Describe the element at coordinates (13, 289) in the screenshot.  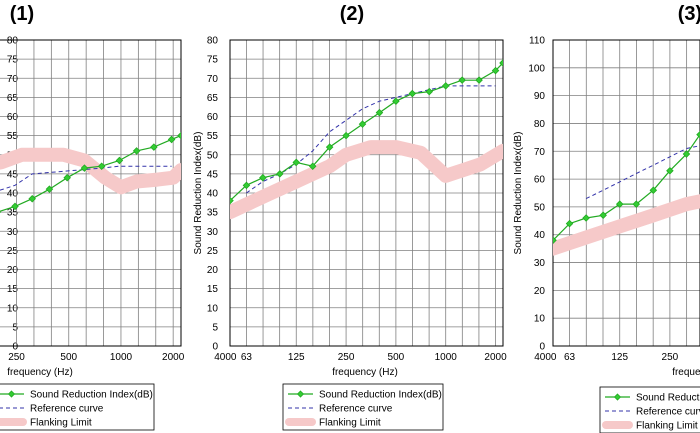
I see `y-tick-label: 15` at that location.